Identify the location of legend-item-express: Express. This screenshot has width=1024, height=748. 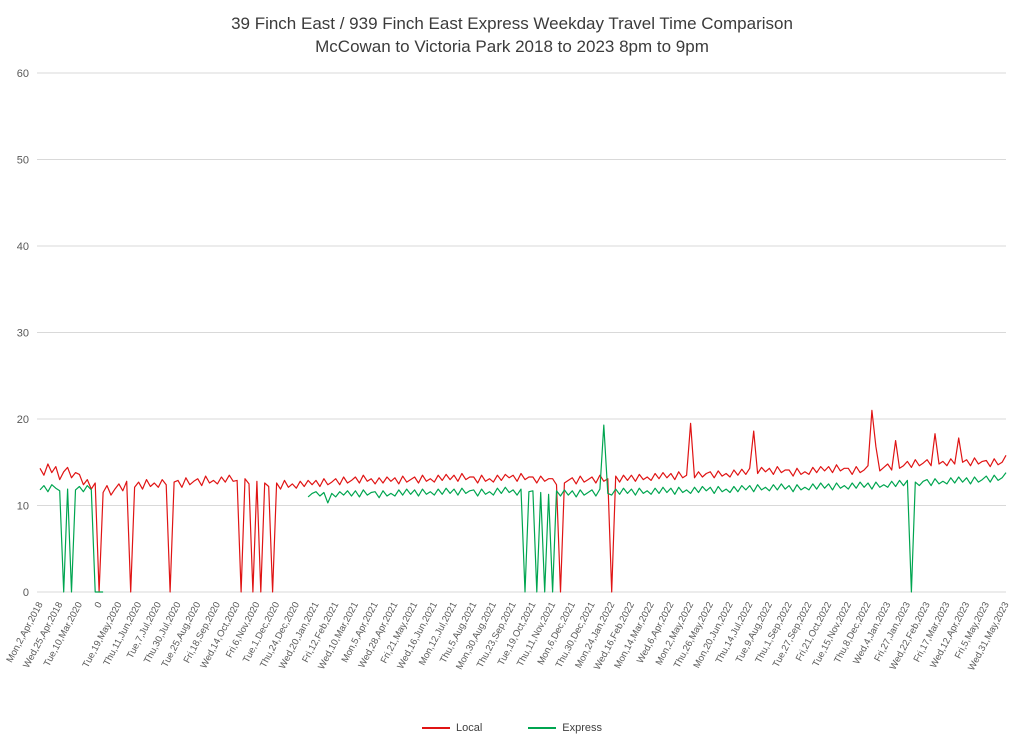
(565, 728).